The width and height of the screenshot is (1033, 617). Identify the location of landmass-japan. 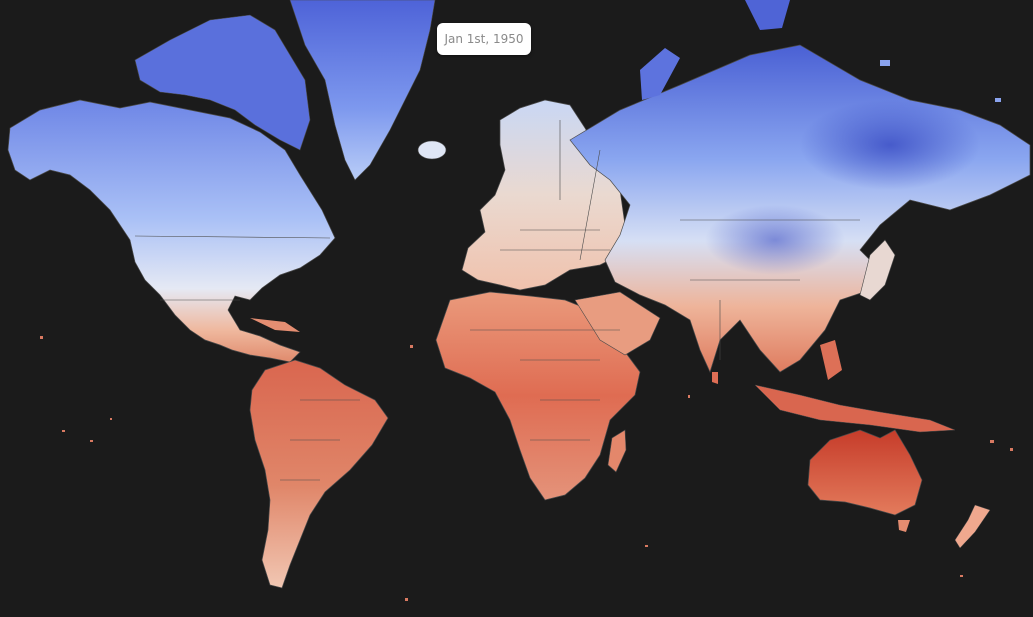
(877, 270).